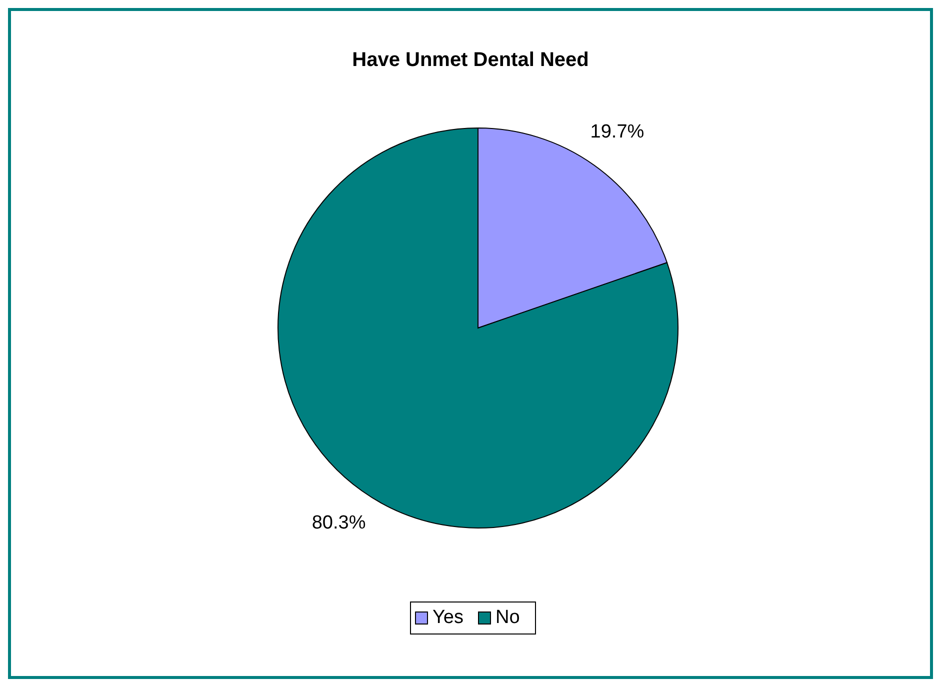 This screenshot has width=941, height=687. I want to click on data-label: 19.7%, so click(617, 132).